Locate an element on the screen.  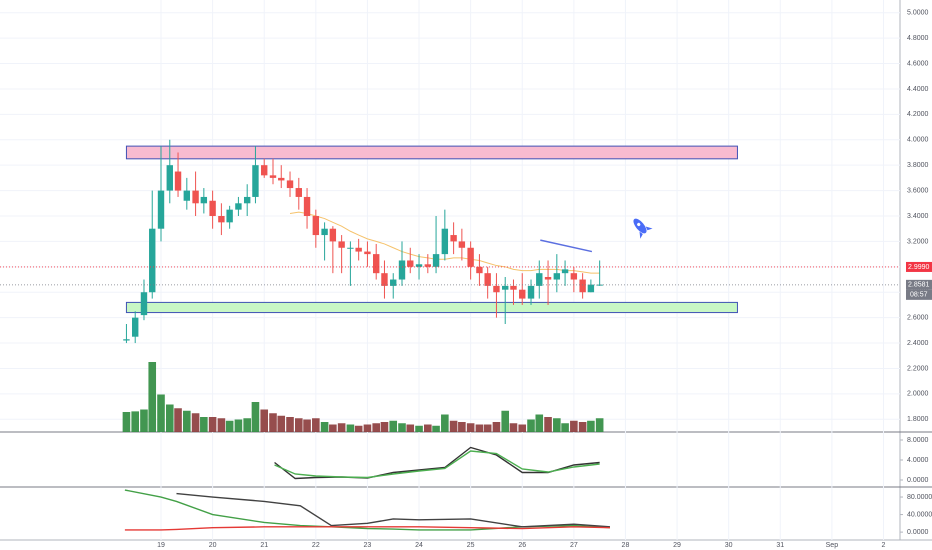
y-tick-label: 3.8000 is located at coordinates (918, 165).